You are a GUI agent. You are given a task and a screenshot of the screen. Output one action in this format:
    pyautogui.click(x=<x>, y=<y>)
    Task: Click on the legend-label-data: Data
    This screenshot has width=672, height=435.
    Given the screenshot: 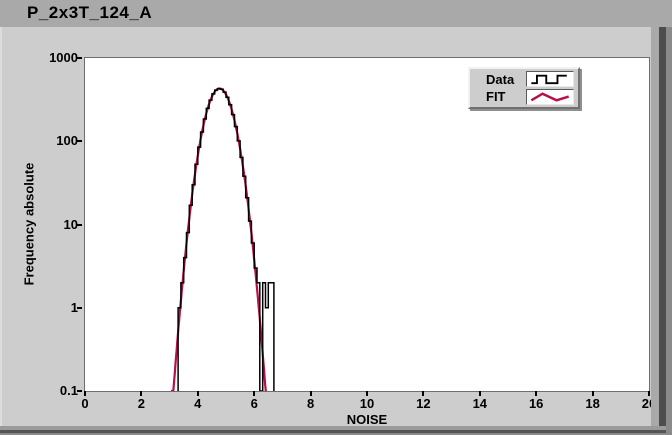 What is the action you would take?
    pyautogui.click(x=500, y=79)
    